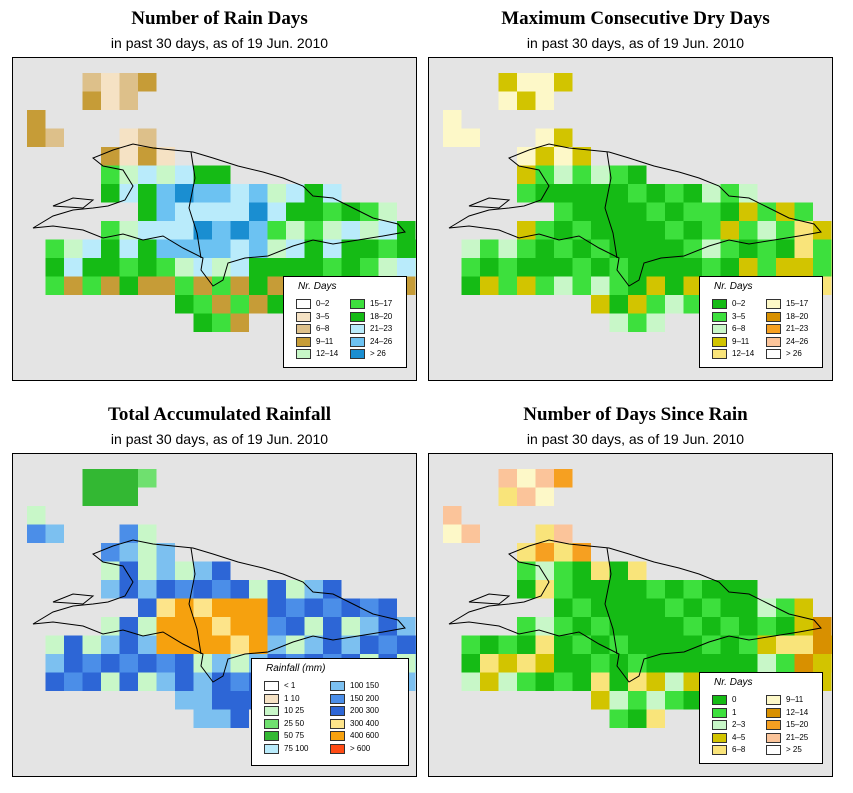 Image resolution: width=853 pixels, height=793 pixels. I want to click on legend-label: > 26, so click(794, 353).